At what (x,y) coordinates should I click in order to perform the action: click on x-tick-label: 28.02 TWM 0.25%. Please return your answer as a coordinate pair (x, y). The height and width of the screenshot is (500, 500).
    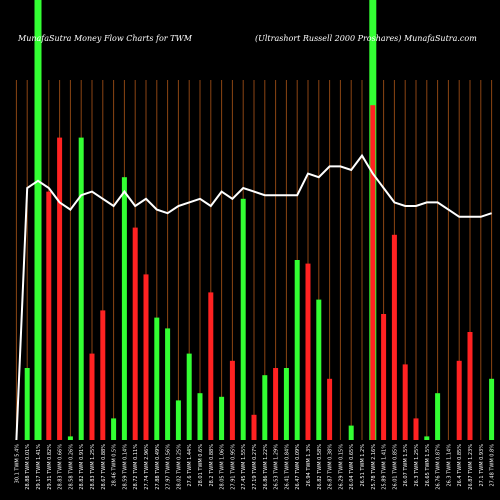
    Looking at the image, I should click on (179, 467).